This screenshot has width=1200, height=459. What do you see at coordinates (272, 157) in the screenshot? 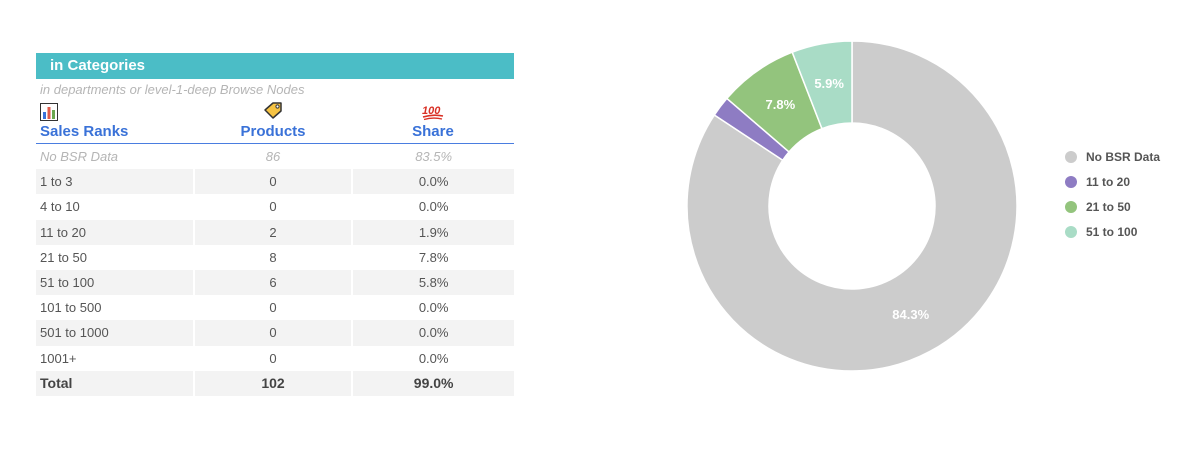
I see `products-cell: 86` at bounding box center [272, 157].